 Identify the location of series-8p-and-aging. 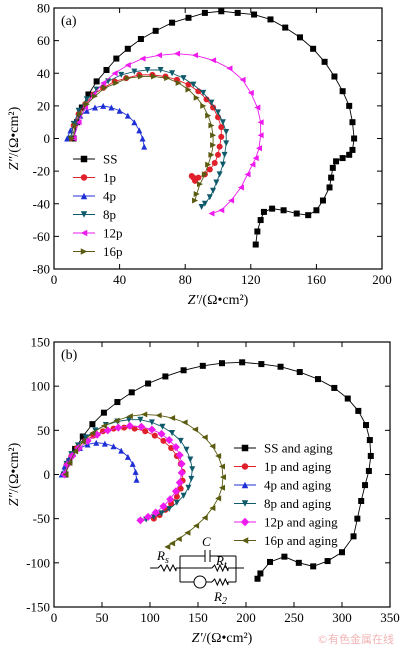
(128, 470).